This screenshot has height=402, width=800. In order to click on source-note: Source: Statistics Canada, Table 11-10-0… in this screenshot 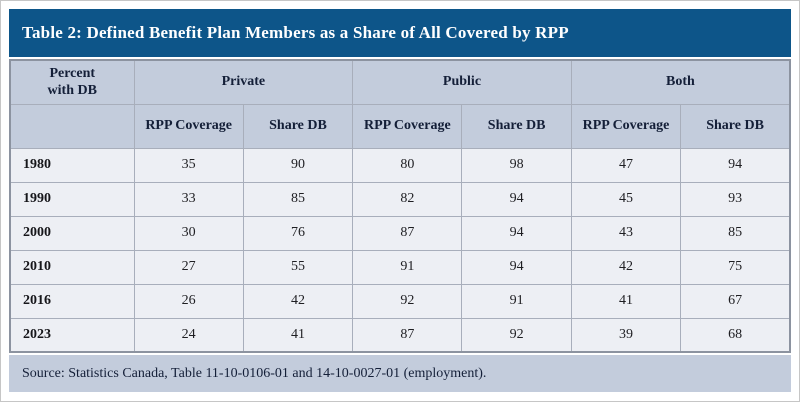, I will do `click(254, 373)`.